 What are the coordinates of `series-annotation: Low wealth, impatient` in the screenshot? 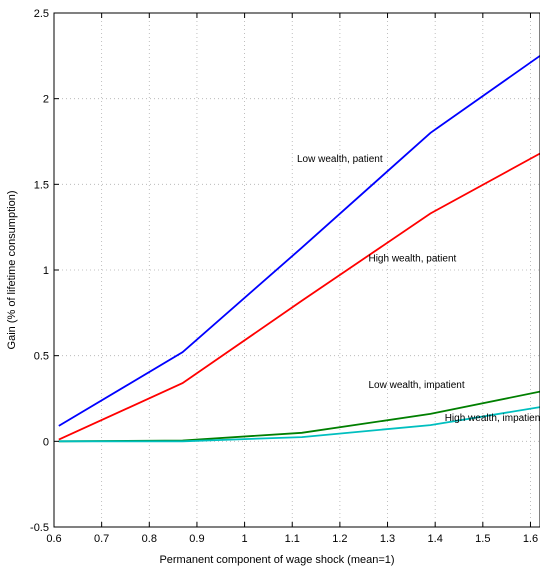 It's located at (416, 385).